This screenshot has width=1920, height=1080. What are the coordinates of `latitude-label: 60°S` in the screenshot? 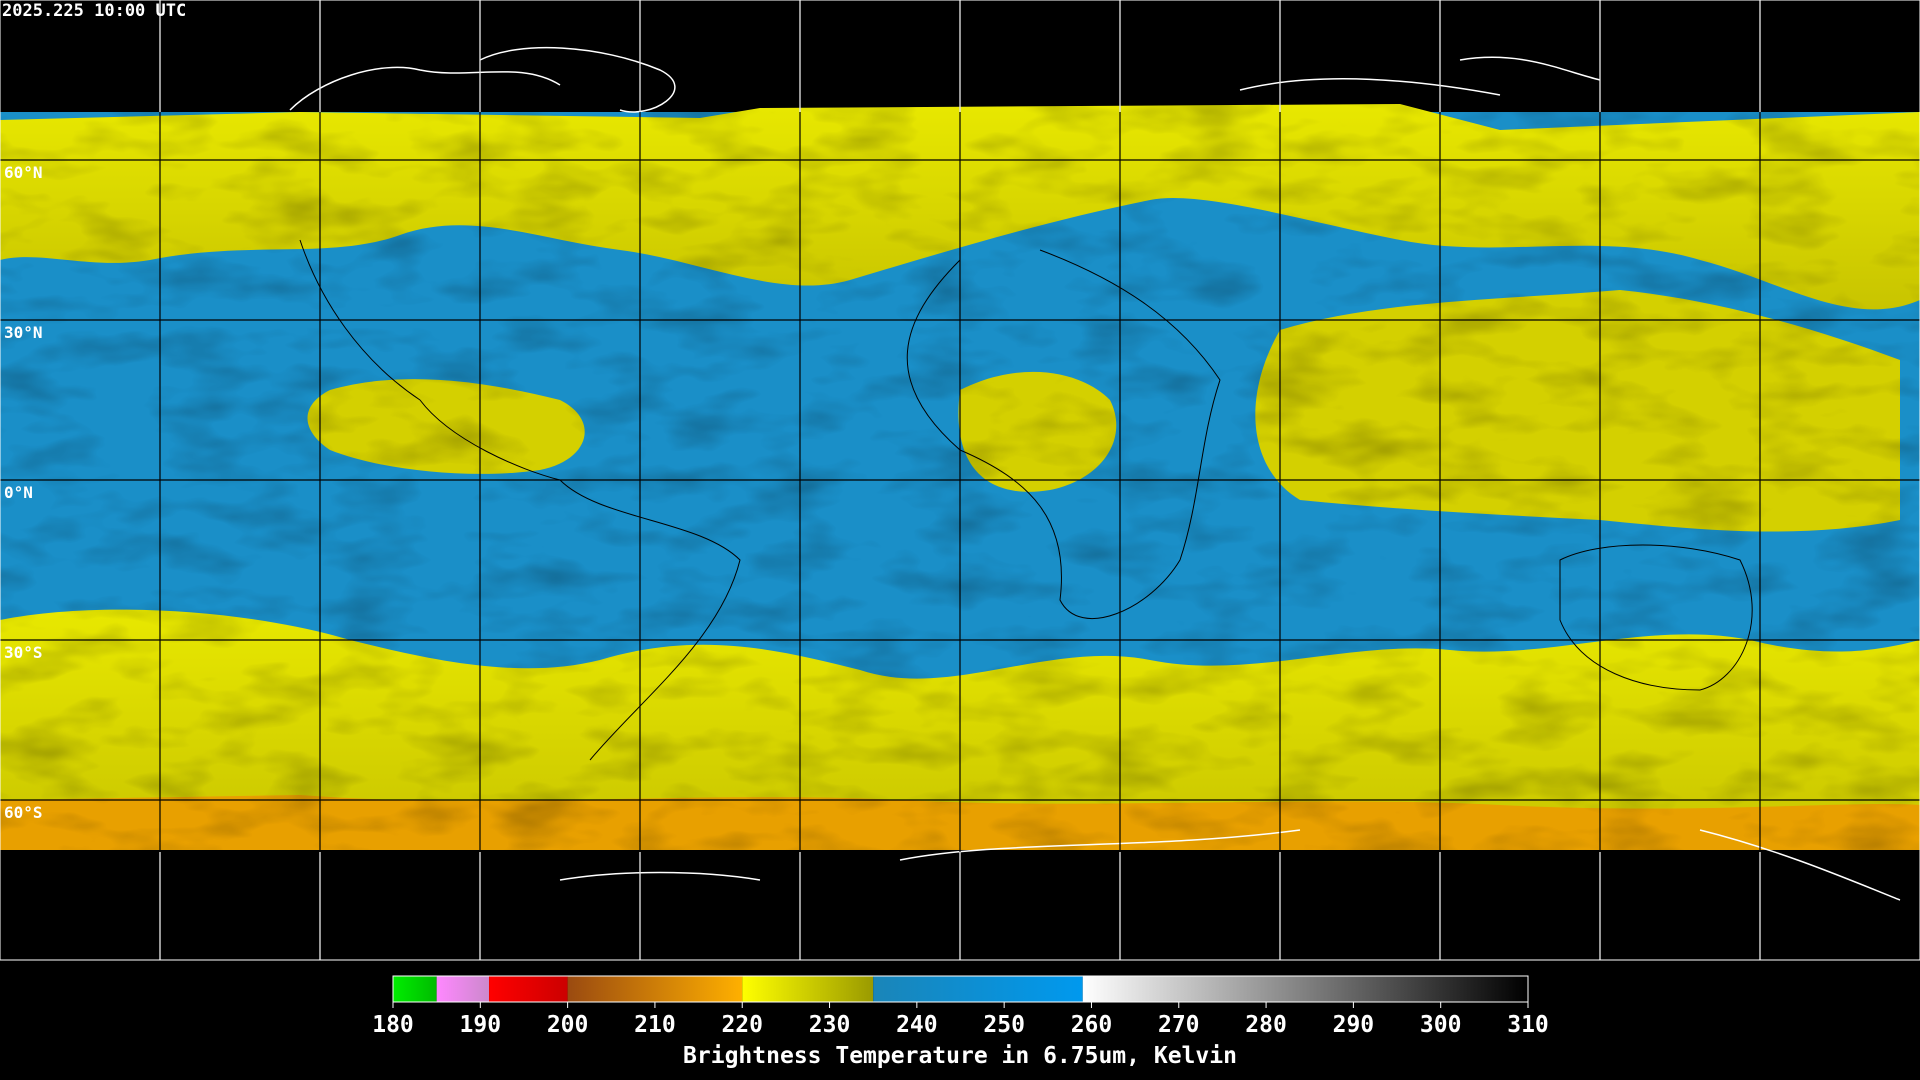 It's located at (23, 812).